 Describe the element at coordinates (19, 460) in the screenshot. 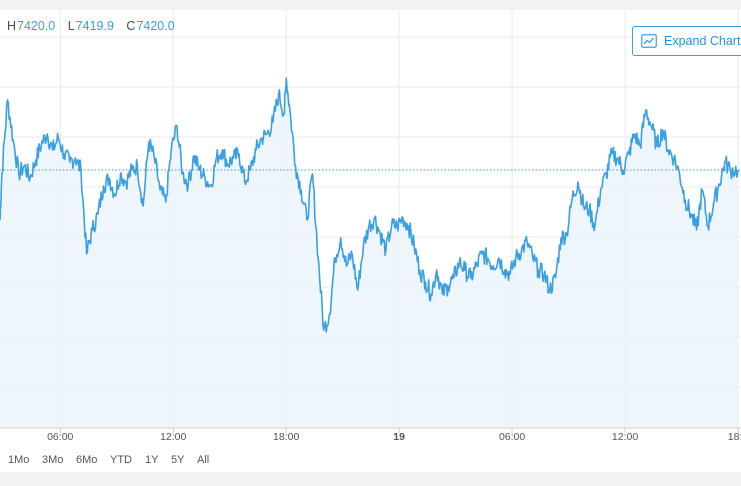

I see `range-button-1mo: 1Mo` at that location.